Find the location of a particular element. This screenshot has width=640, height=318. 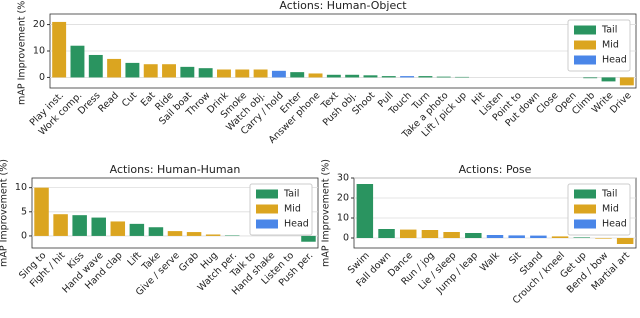

x-tick-label: Read is located at coordinates (108, 102).